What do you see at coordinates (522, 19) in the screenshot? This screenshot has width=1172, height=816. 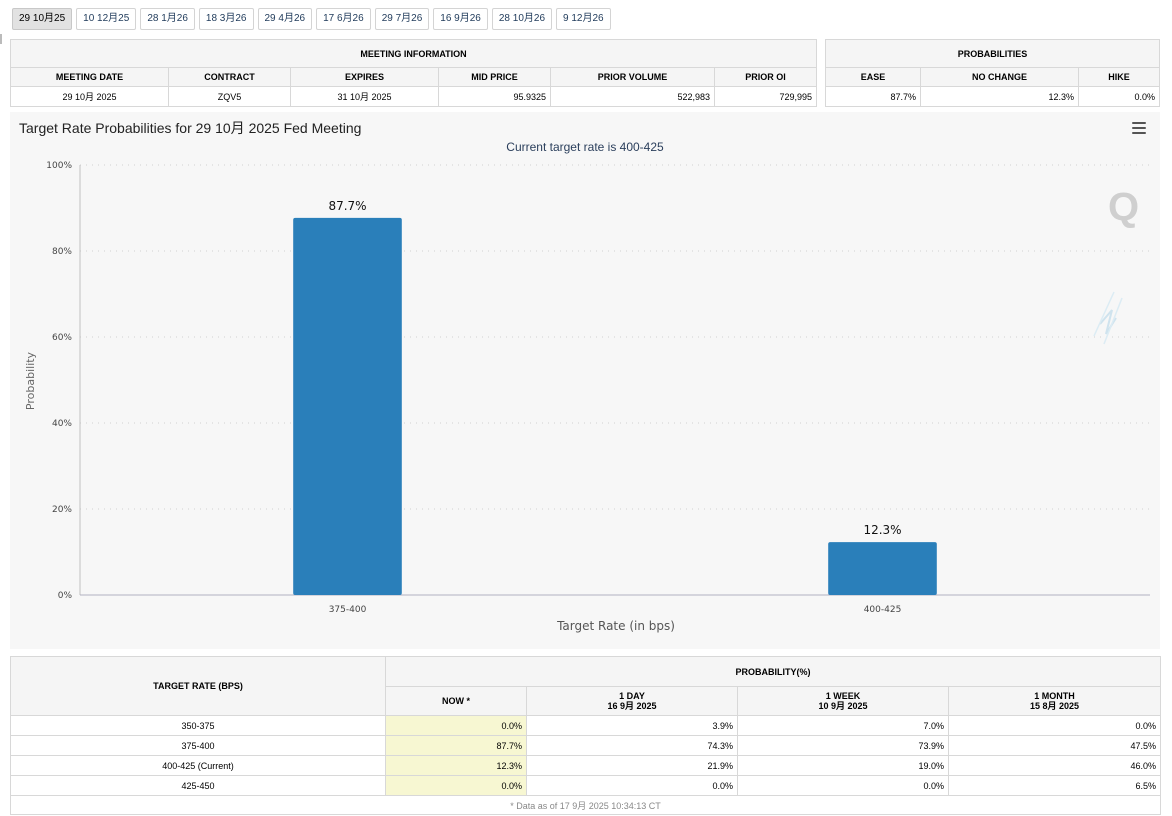 I see `tab-meeting-8: 28 10月26` at bounding box center [522, 19].